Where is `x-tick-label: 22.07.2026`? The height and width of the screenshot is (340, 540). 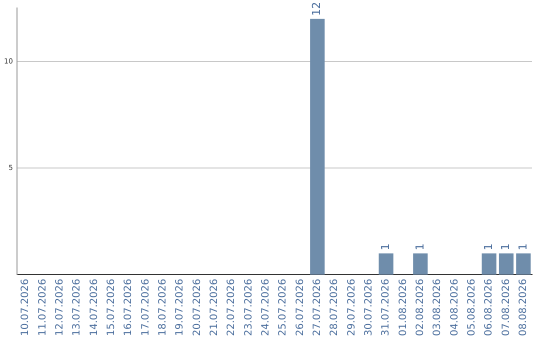
x-tick-label: 22.07.2026 is located at coordinates (232, 307).